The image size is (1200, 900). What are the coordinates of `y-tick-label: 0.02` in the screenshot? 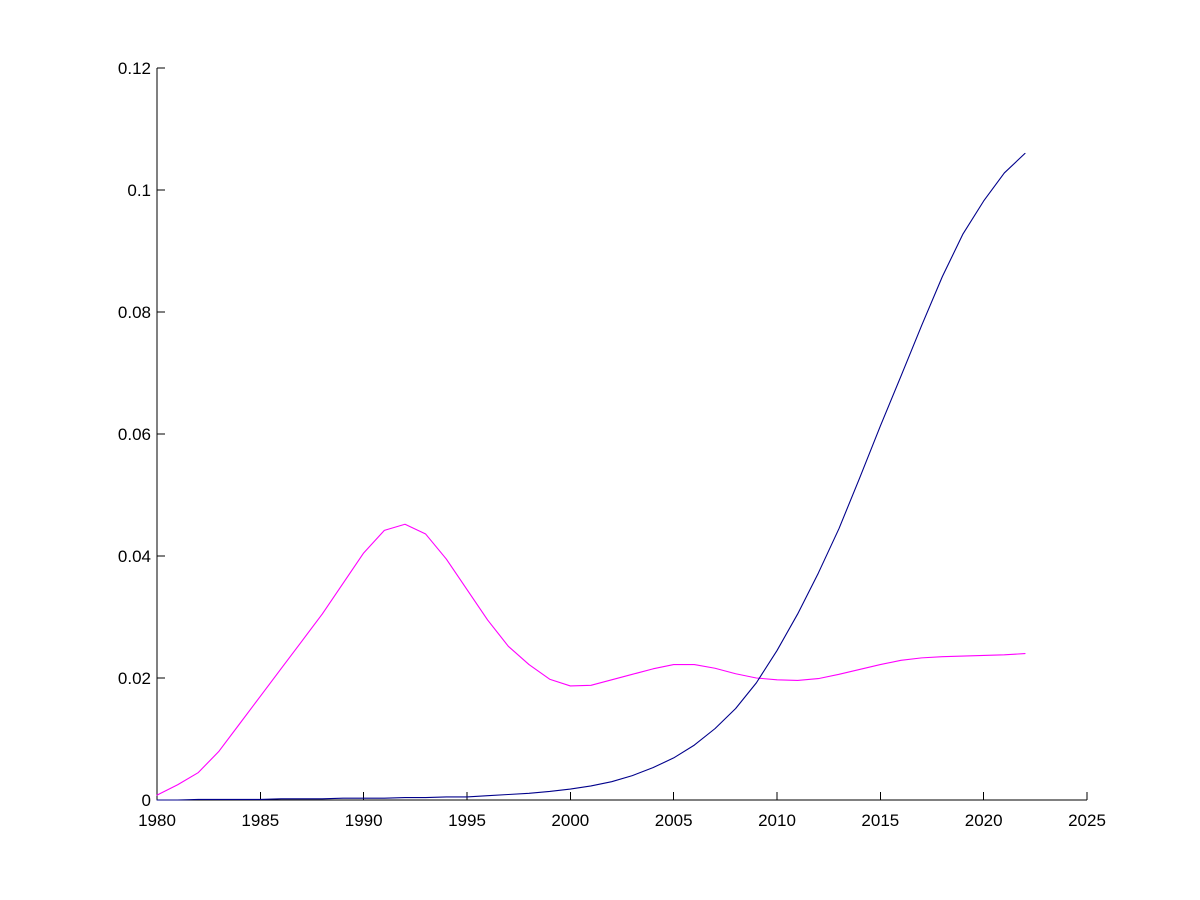 It's located at (134, 678).